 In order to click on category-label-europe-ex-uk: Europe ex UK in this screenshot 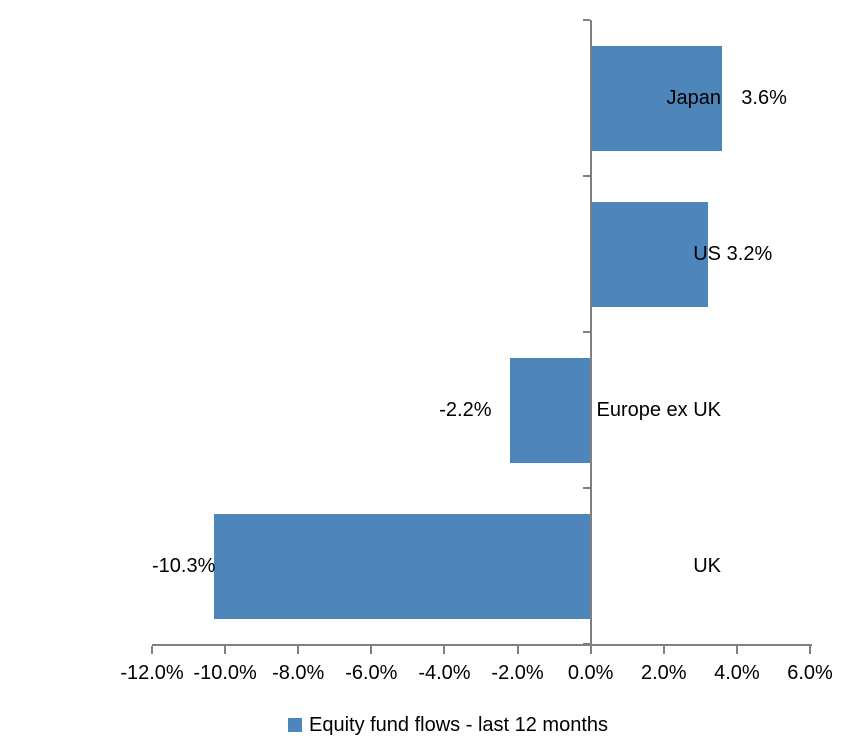, I will do `click(658, 410)`.